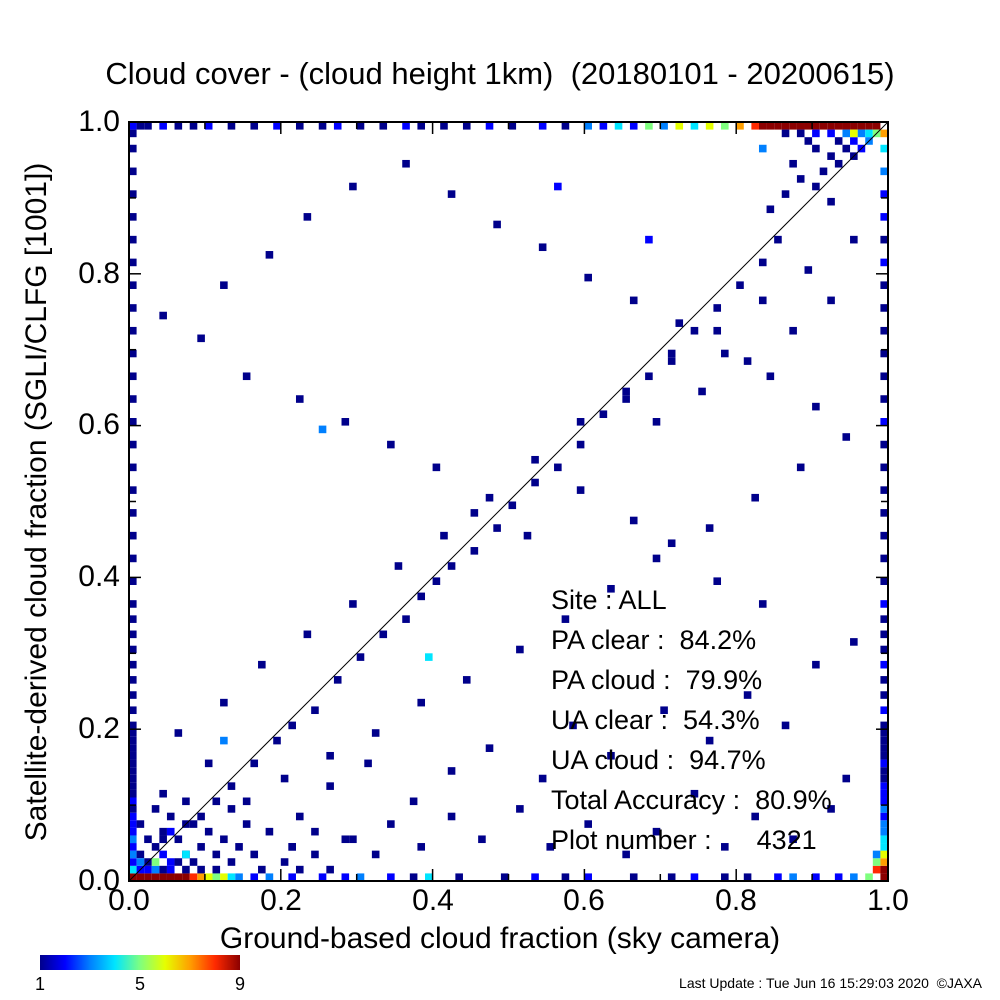  I want to click on stat-plot-number: Plot number : 4321, so click(684, 840).